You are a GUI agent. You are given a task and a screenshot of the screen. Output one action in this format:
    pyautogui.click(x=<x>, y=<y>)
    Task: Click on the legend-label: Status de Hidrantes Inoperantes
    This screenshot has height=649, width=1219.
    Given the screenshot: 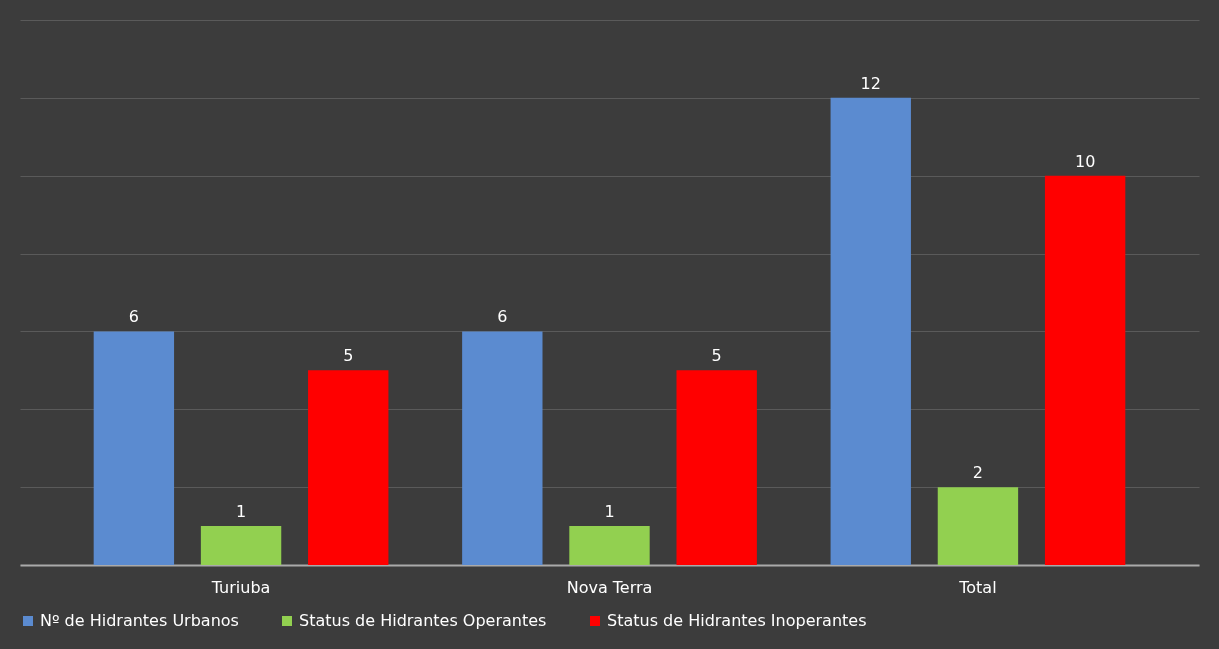 What is the action you would take?
    pyautogui.click(x=737, y=620)
    